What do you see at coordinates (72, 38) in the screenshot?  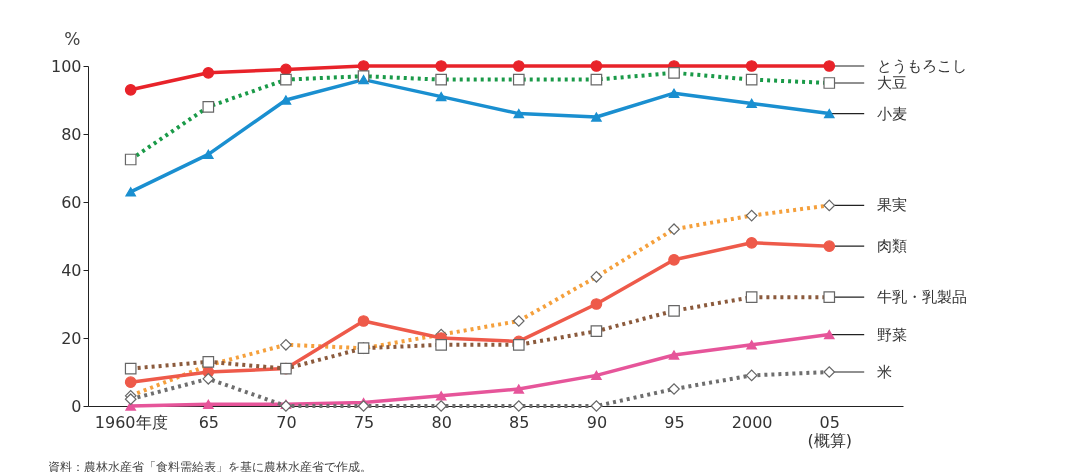 I see `y-axis-title: %` at bounding box center [72, 38].